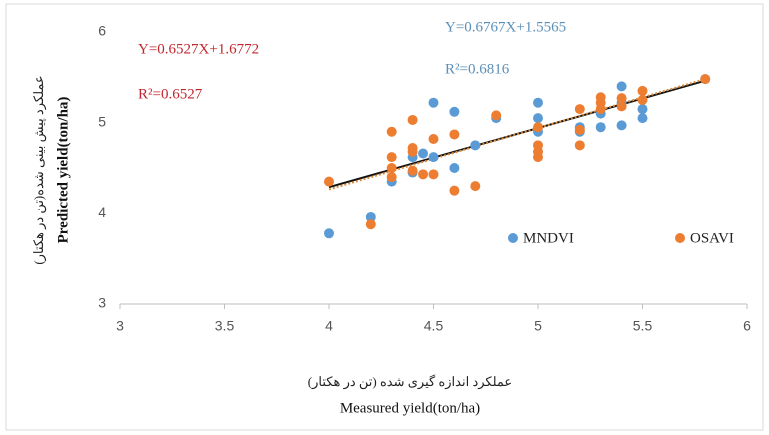 The height and width of the screenshot is (435, 769). What do you see at coordinates (643, 326) in the screenshot?
I see `x-tick-label: 5.5` at bounding box center [643, 326].